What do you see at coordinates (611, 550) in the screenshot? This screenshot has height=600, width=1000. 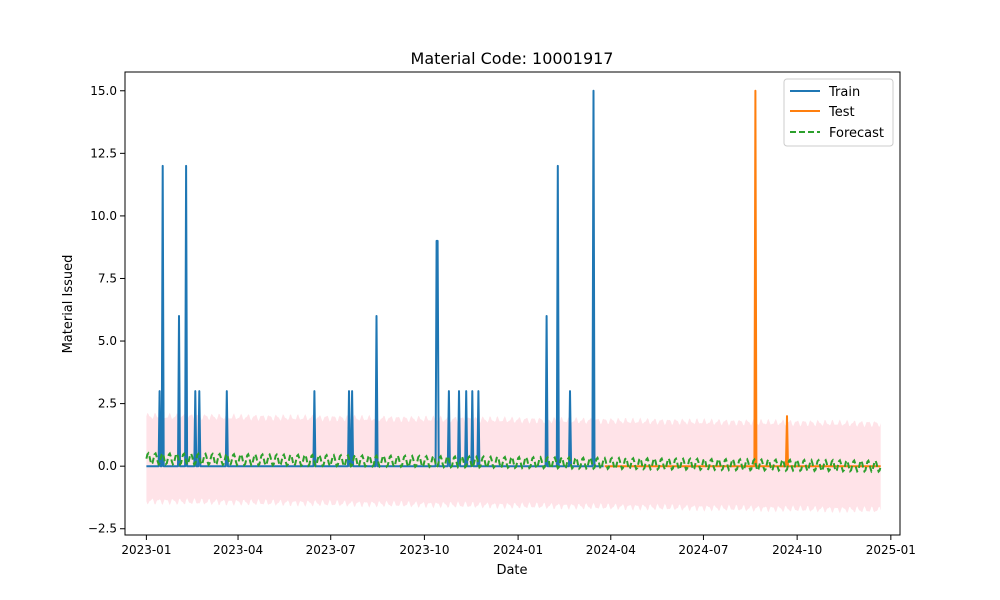 I see `x-tick-label: 2024-04` at bounding box center [611, 550].